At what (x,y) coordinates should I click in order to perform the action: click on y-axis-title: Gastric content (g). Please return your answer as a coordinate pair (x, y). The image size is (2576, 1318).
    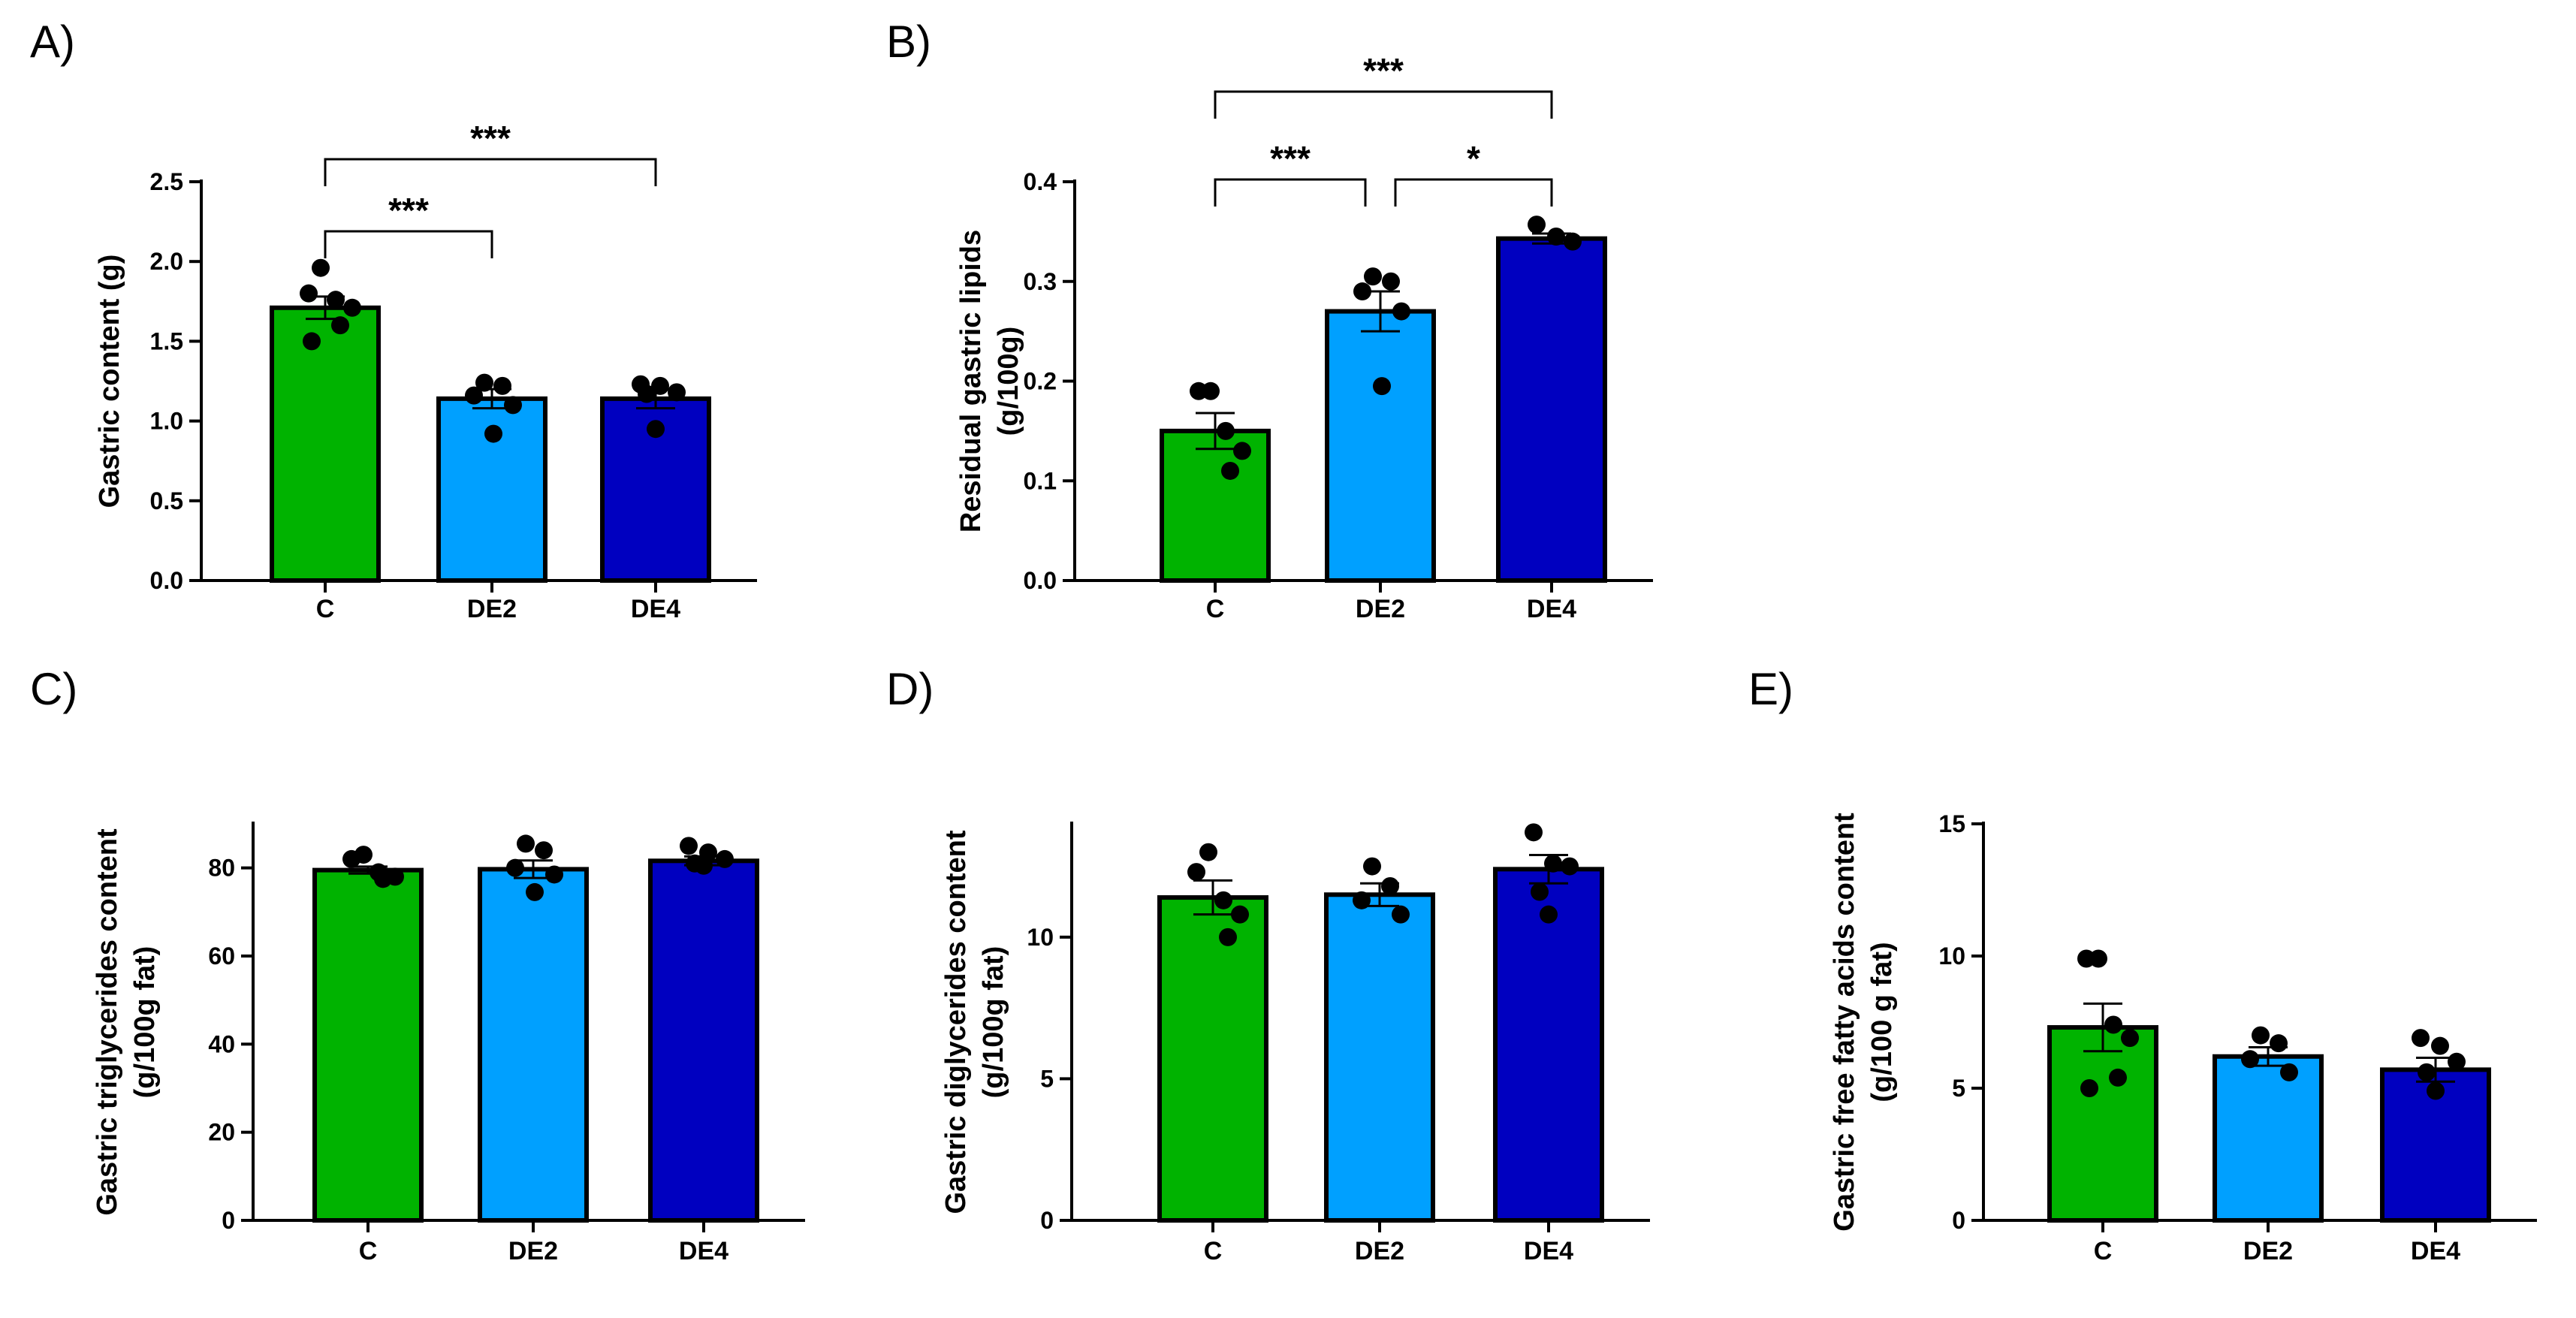
    Looking at the image, I should click on (110, 381).